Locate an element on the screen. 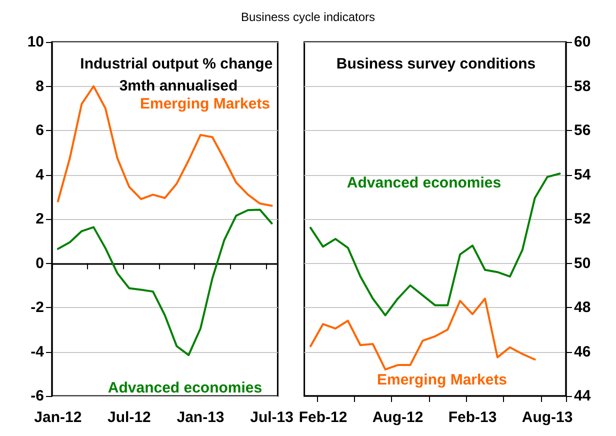 This screenshot has height=436, width=616. y2-tick-label: 58 is located at coordinates (582, 86).